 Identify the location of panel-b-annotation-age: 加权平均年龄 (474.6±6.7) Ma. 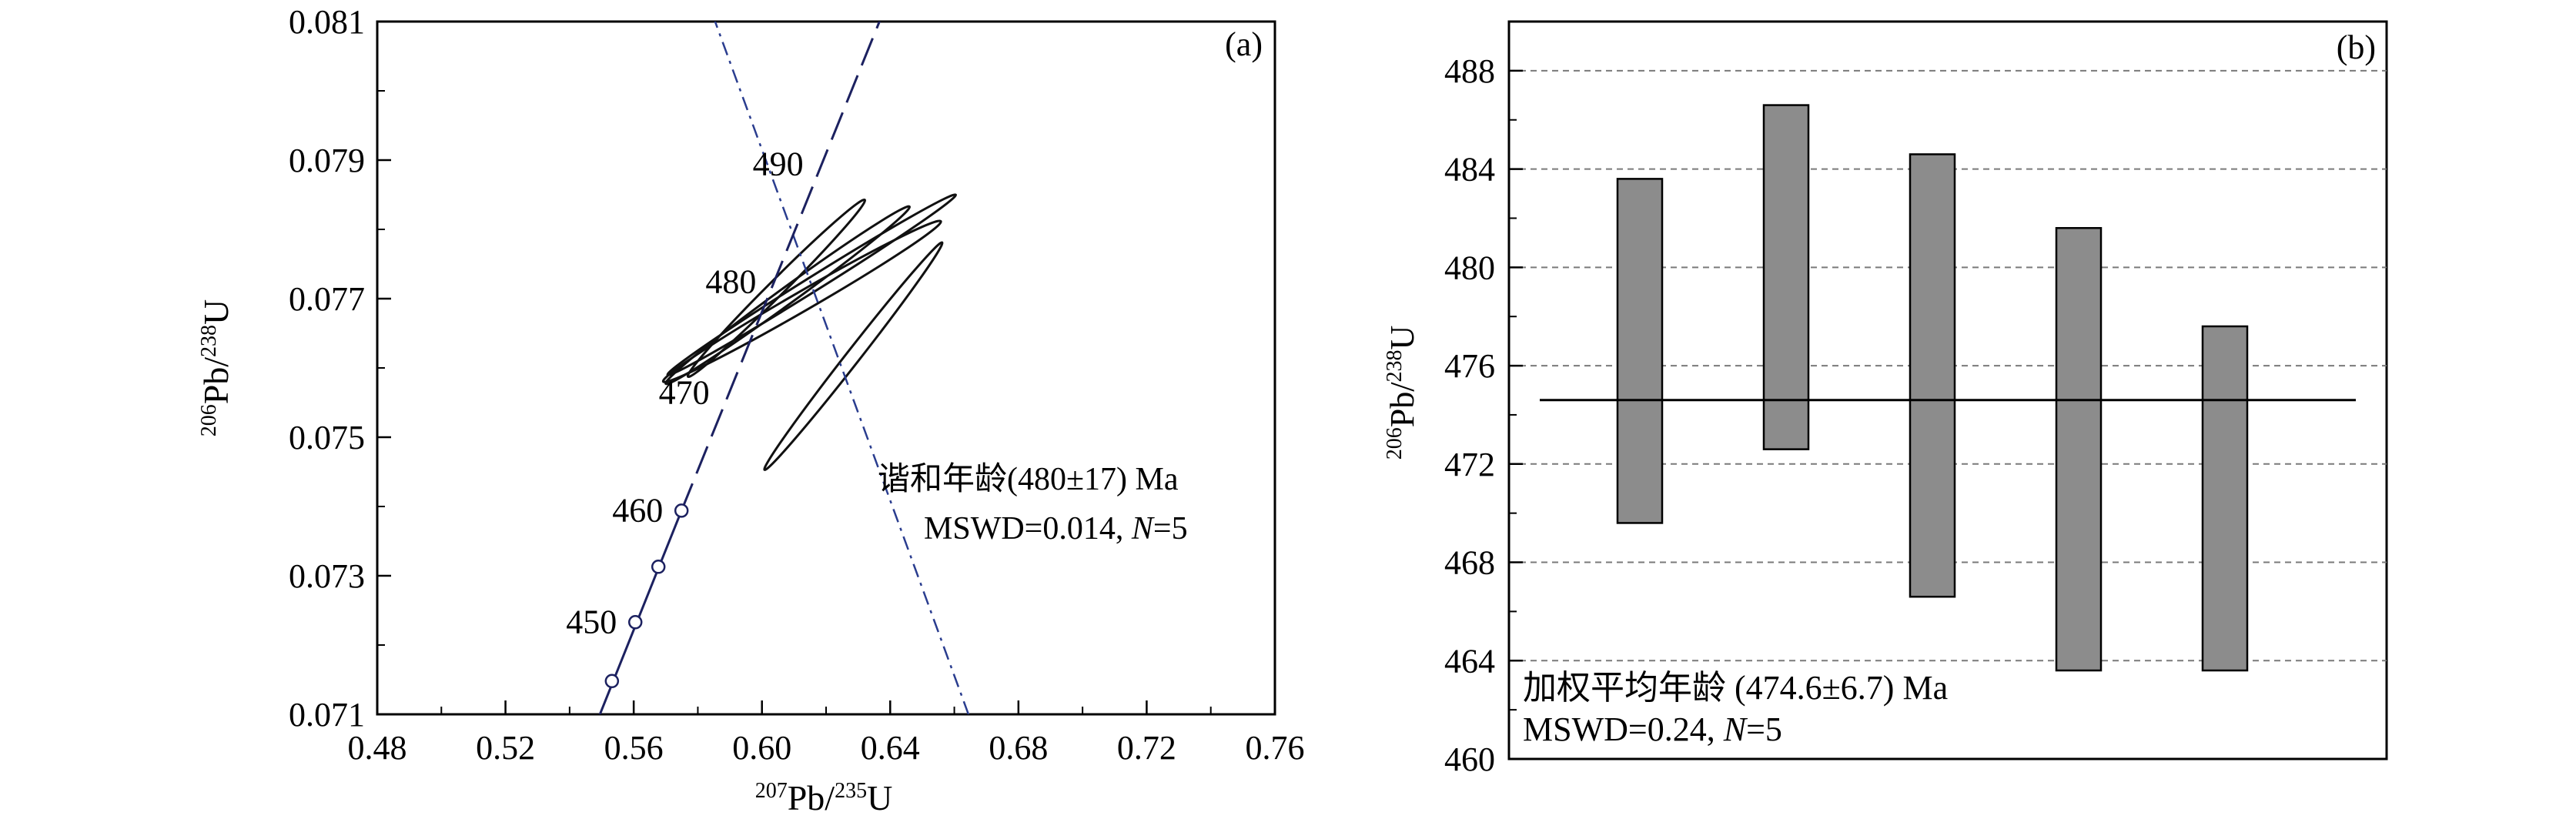
(1736, 688).